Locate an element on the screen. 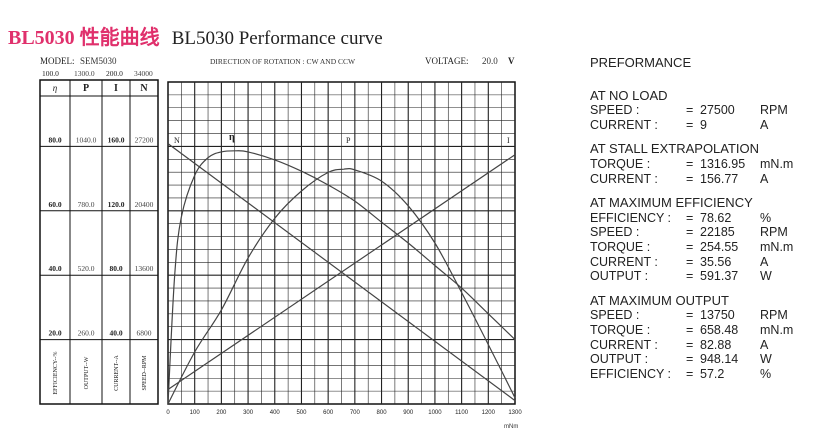 This screenshot has width=835, height=436. table-tick-value: 27200 is located at coordinates (144, 139).